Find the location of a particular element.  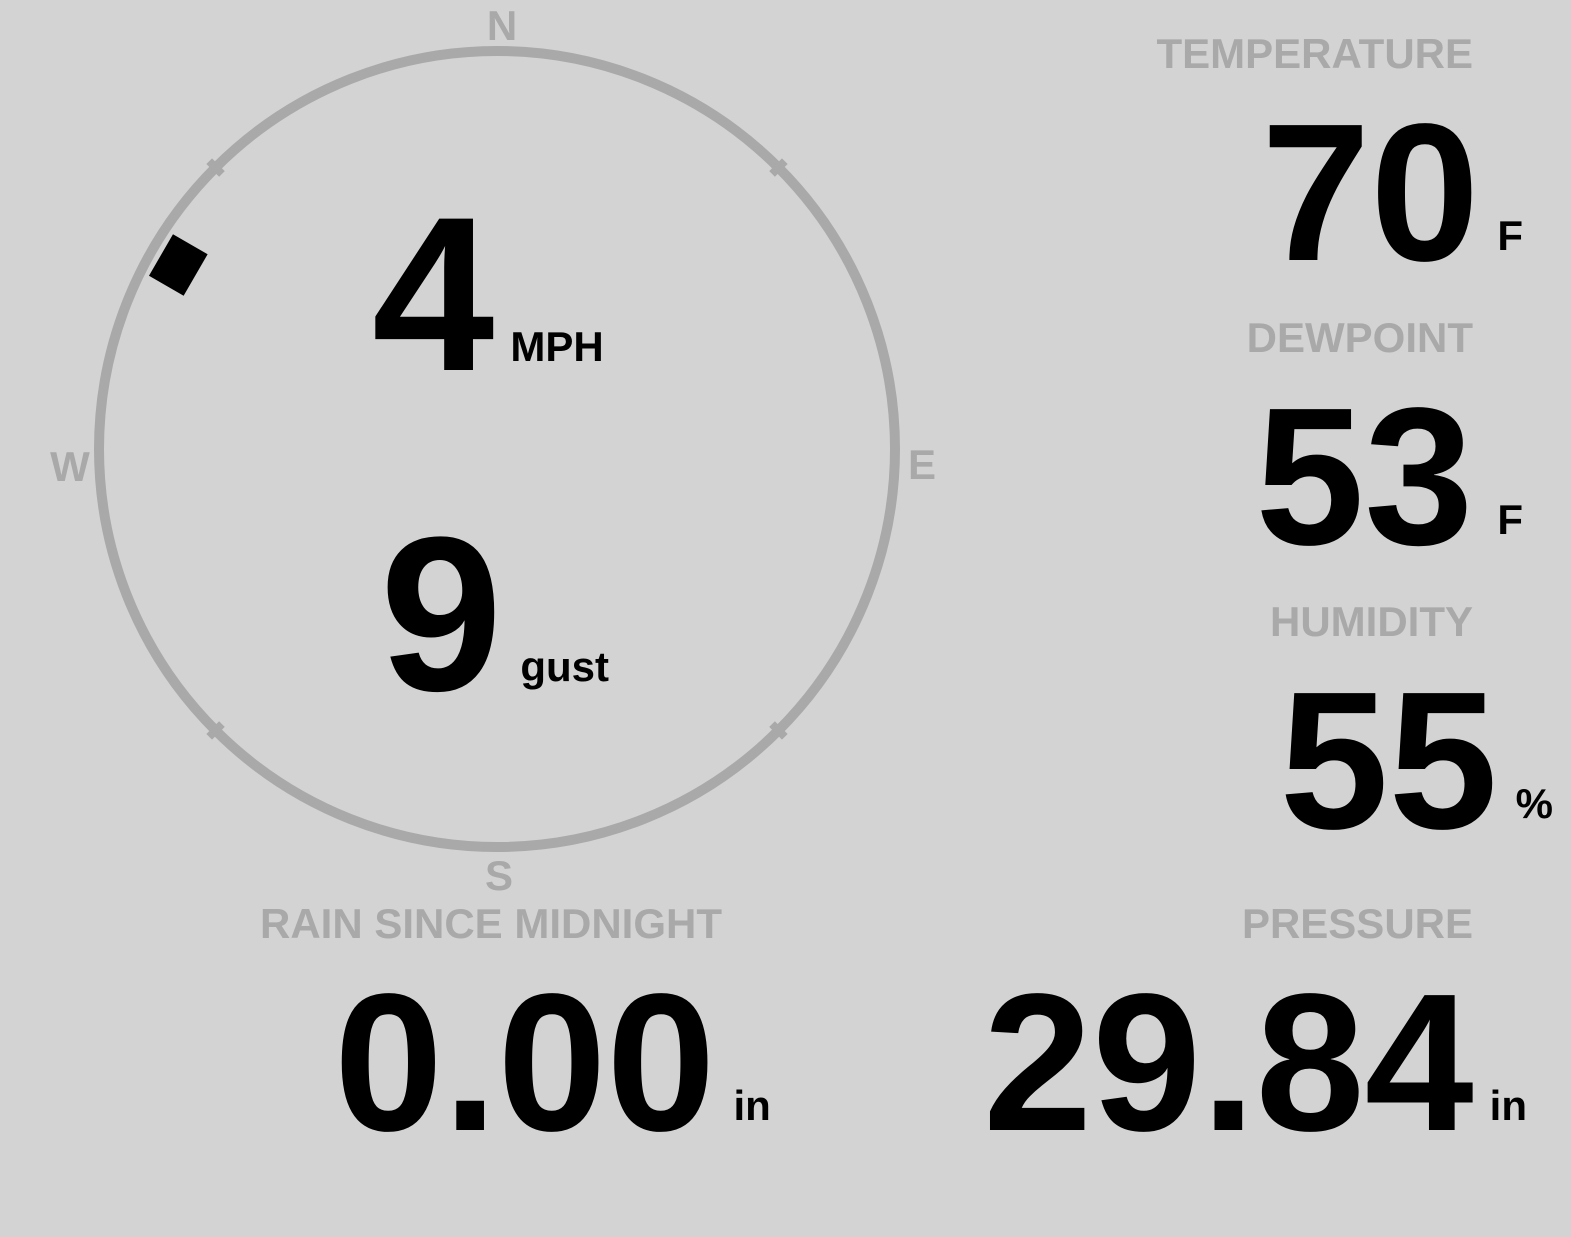

compass-west: W is located at coordinates (70, 466).